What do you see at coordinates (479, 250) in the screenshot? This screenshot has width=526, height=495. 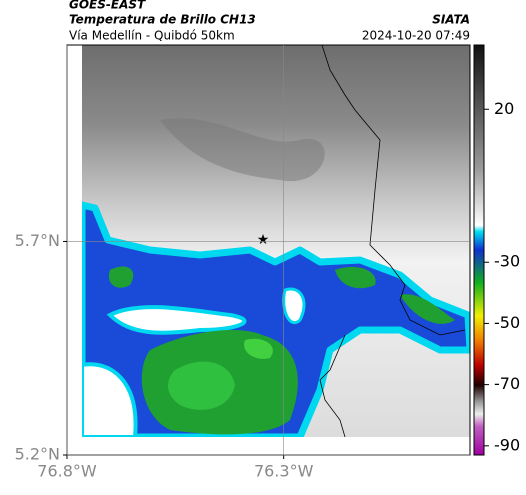 I see `colorbar` at bounding box center [479, 250].